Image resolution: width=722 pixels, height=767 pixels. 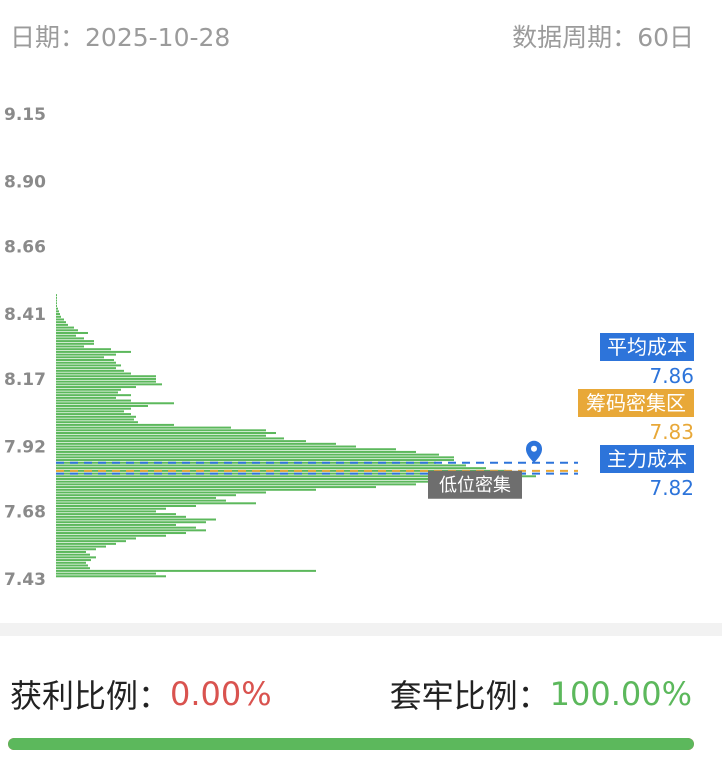 I want to click on main-cost-value: 7.82, so click(x=671, y=488).